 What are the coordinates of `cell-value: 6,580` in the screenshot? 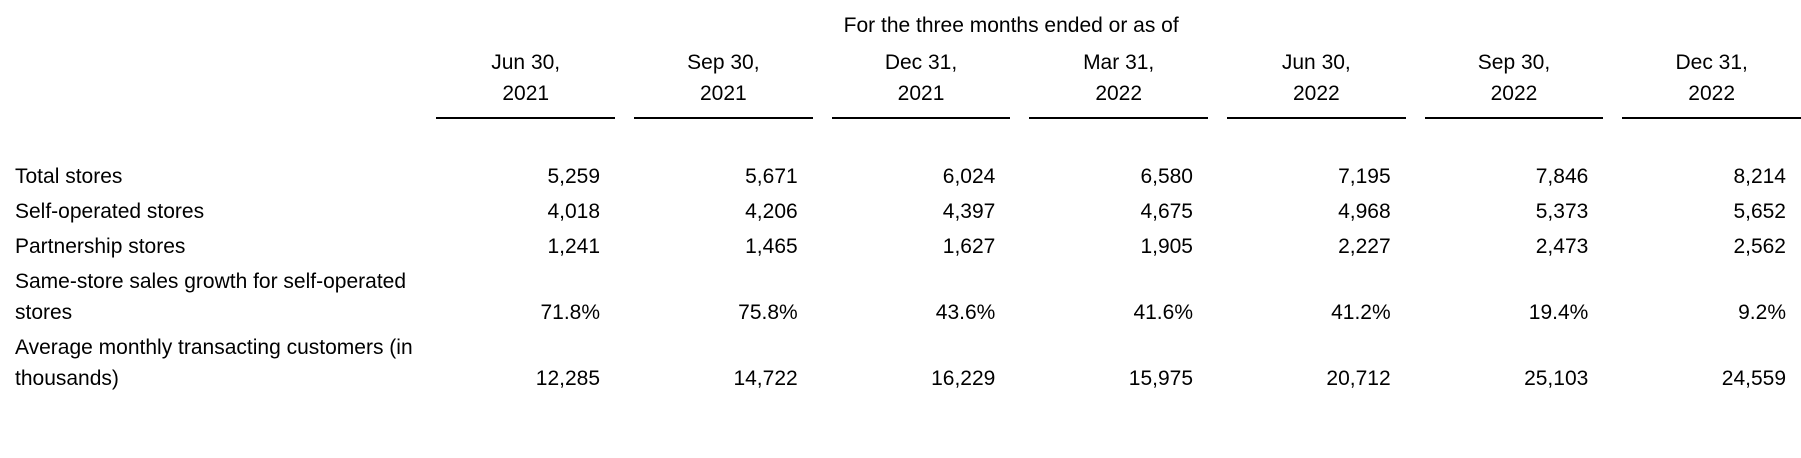 It's located at (1166, 176).